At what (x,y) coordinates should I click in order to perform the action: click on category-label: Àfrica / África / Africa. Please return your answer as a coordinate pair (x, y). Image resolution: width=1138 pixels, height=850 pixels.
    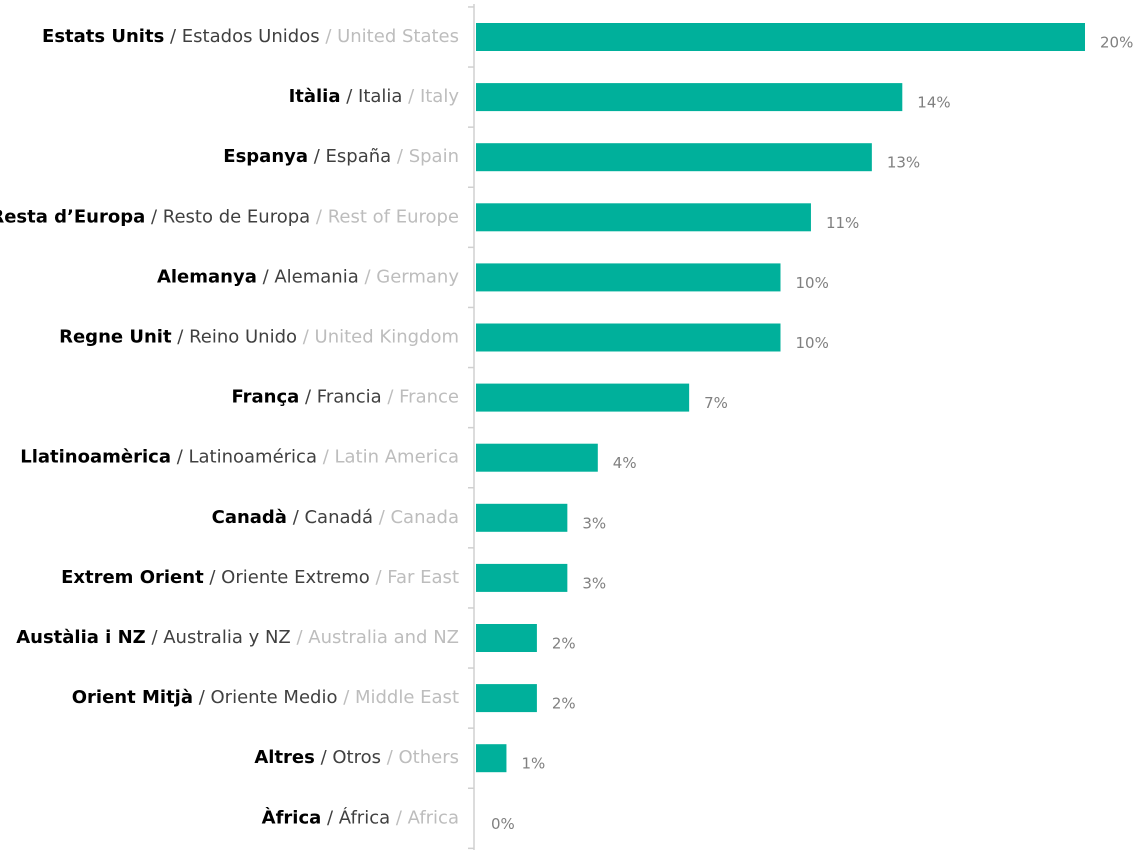
    Looking at the image, I should click on (360, 817).